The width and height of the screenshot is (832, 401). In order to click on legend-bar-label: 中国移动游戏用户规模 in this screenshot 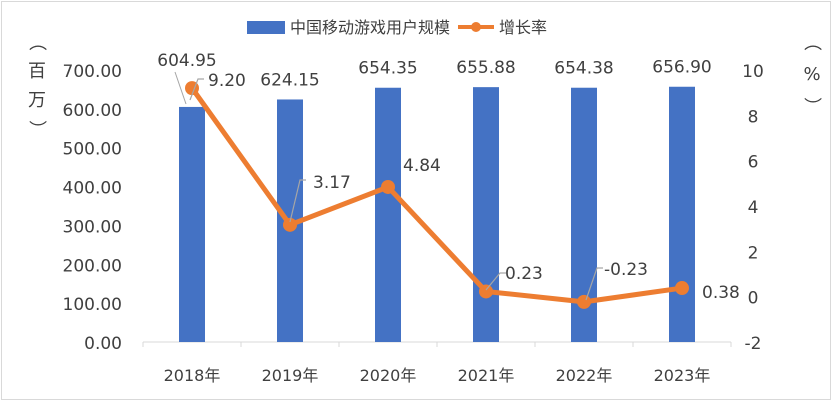, I will do `click(370, 27)`.